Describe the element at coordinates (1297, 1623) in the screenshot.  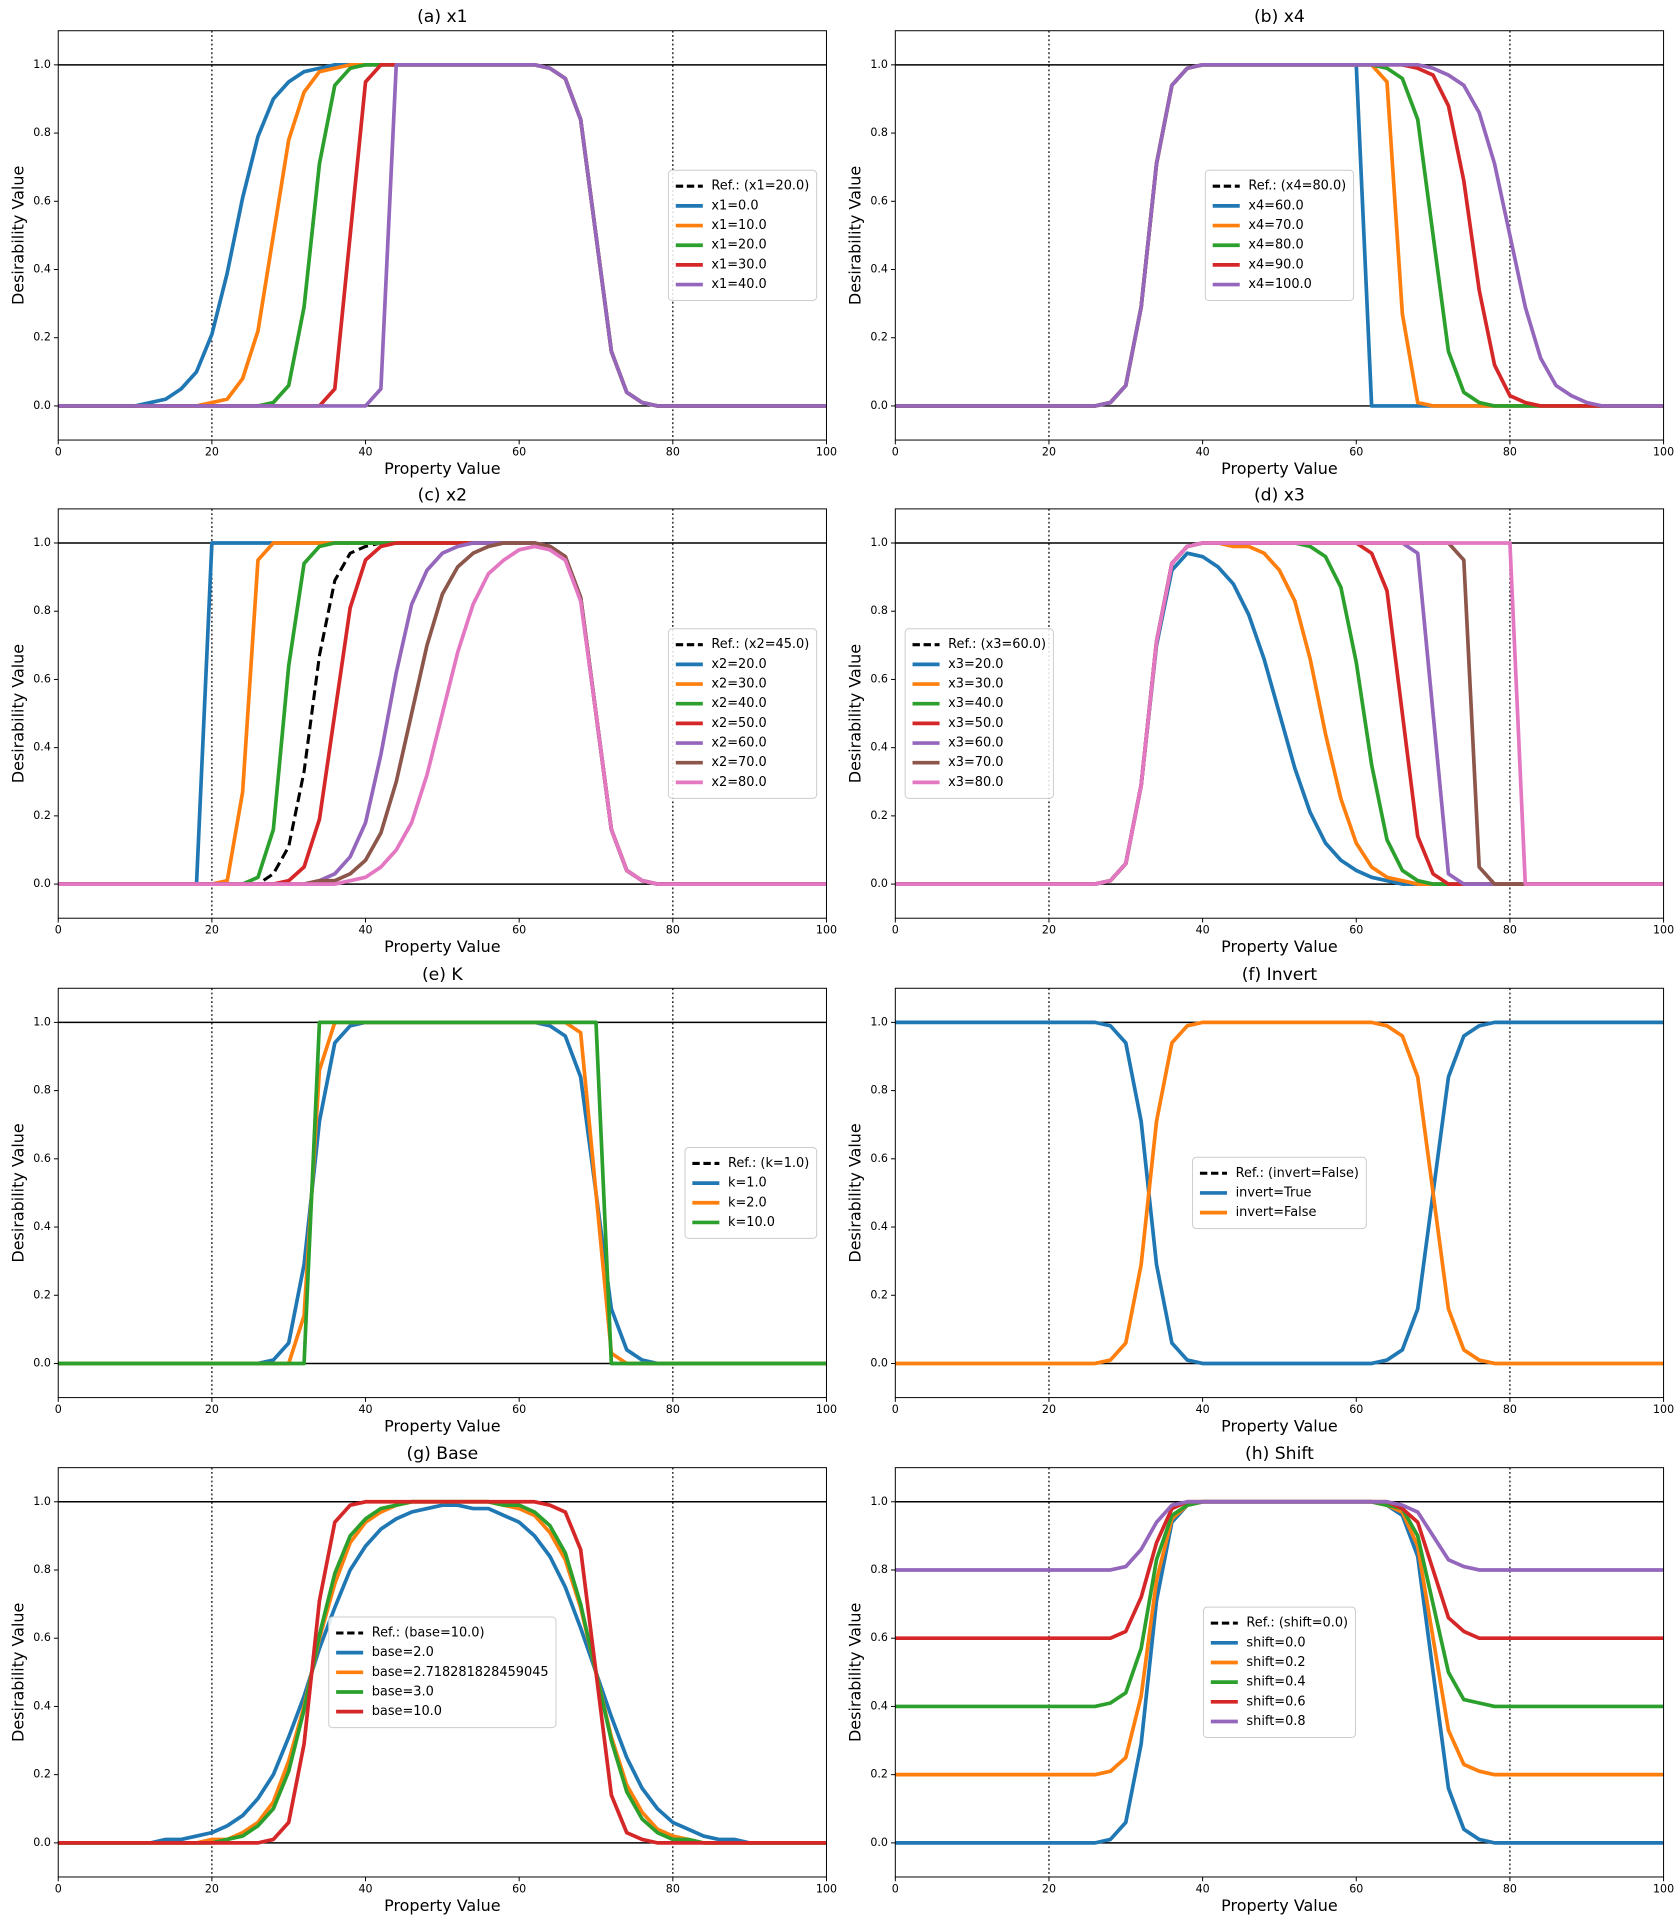
I see `legend-label: Ref.: (shift=0.0)` at that location.